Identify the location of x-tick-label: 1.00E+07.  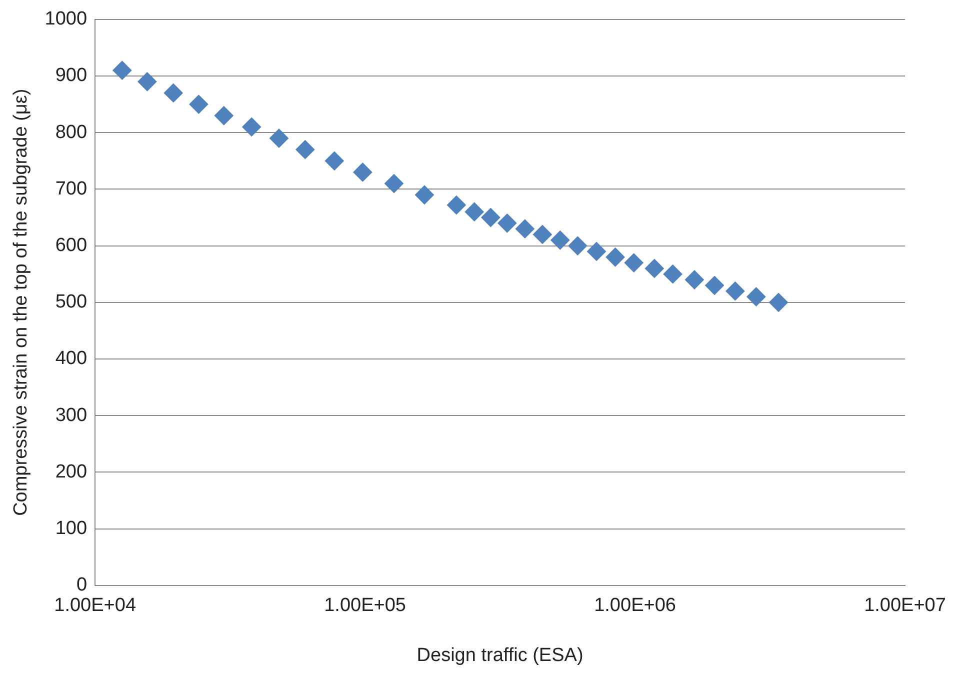
(905, 605).